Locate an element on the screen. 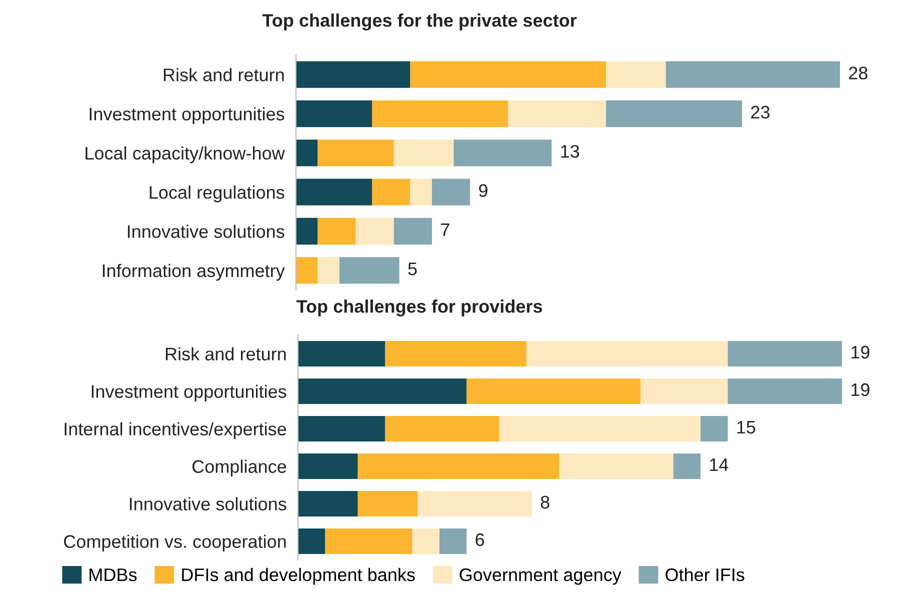 Image resolution: width=918 pixels, height=601 pixels. annotation: 6 is located at coordinates (480, 539).